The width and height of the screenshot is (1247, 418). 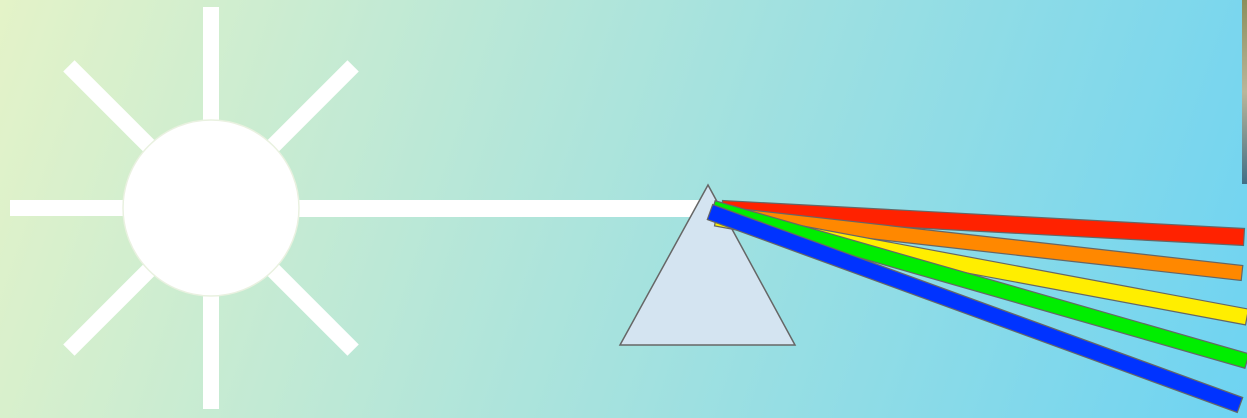 I want to click on photo-thumbnail-edge, so click(x=1244, y=92).